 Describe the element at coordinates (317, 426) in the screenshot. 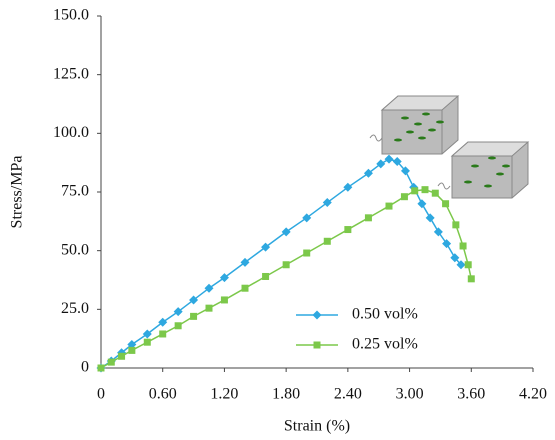

I see `x-axis-title: Strain (%)` at that location.